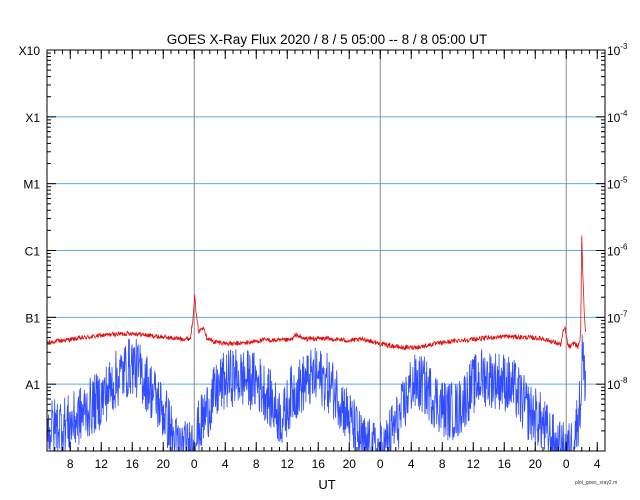 The width and height of the screenshot is (640, 500). What do you see at coordinates (617, 117) in the screenshot?
I see `y-right-tick-label: 10⁻⁴` at bounding box center [617, 117].